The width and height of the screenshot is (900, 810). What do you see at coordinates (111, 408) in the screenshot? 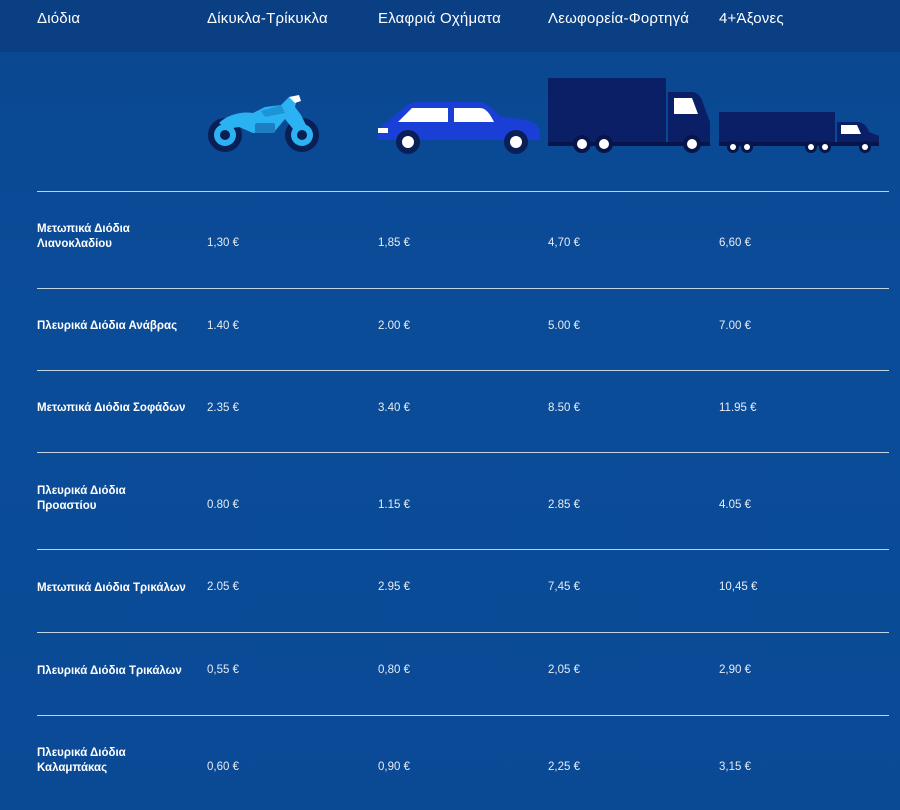
I see `row-name-sofadon: Μετωπικά Διόδια Σοφάδων` at bounding box center [111, 408].